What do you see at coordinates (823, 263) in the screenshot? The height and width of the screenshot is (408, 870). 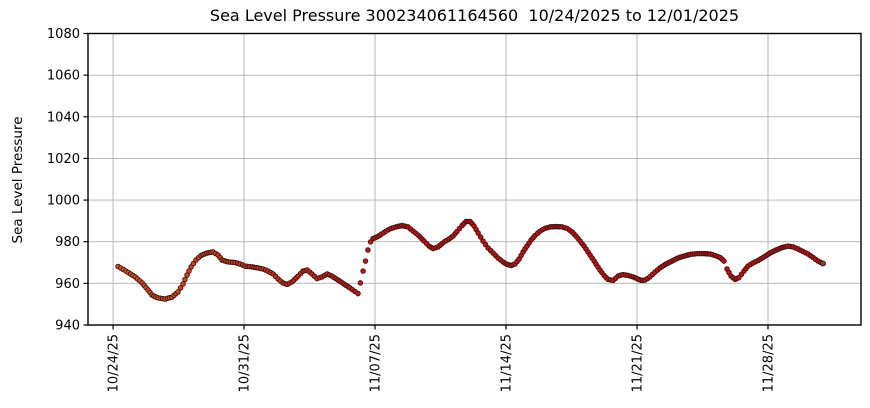 I see `last-data-point` at bounding box center [823, 263].